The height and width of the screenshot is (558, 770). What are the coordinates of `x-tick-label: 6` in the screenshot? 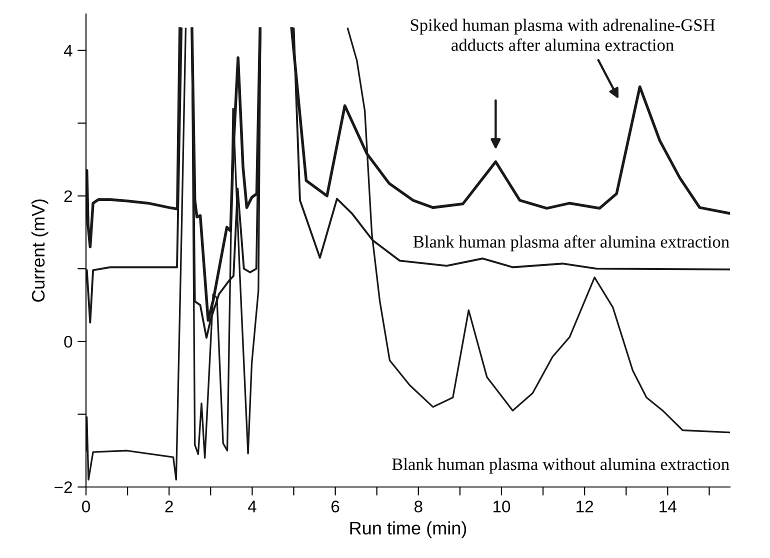 It's located at (336, 506).